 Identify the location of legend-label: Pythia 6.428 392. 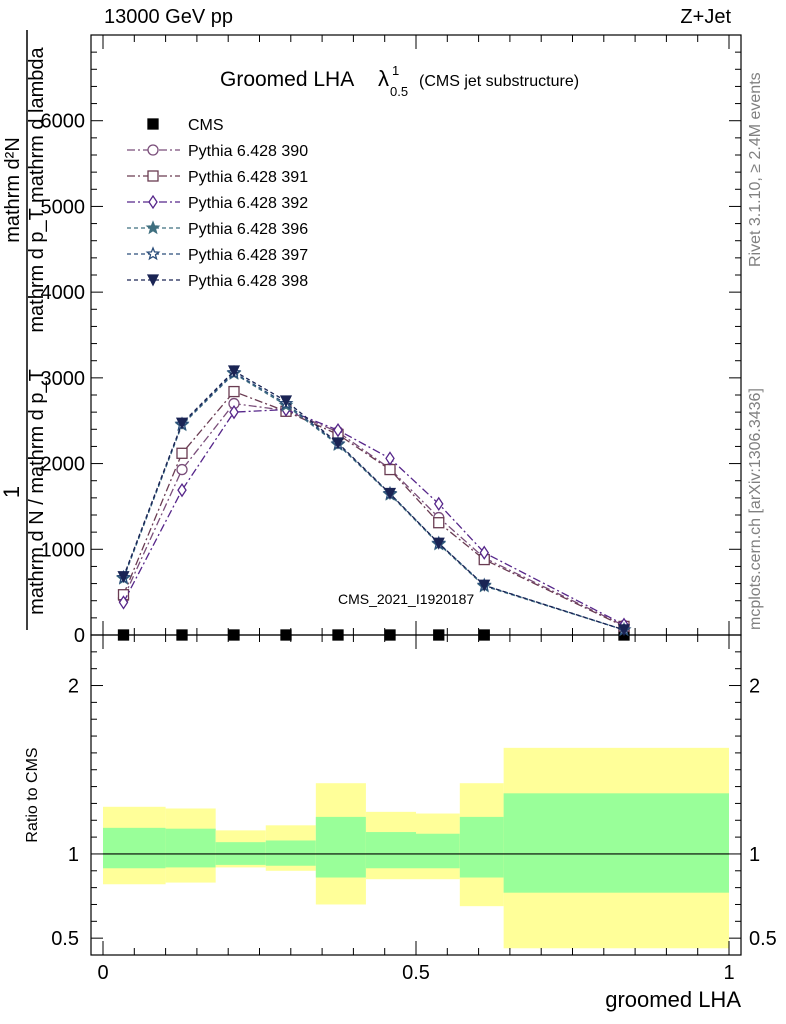
(248, 203).